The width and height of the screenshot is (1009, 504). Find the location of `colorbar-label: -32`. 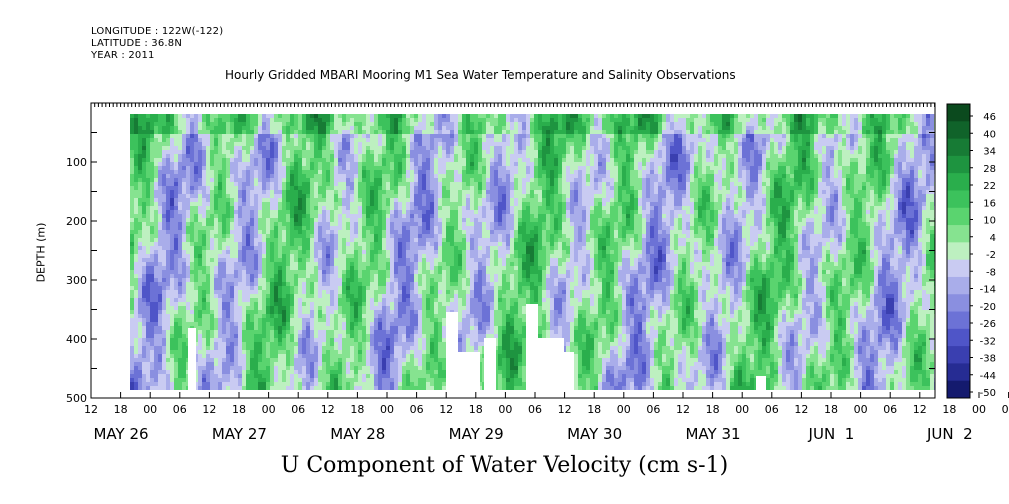

colorbar-label: -32 is located at coordinates (988, 341).